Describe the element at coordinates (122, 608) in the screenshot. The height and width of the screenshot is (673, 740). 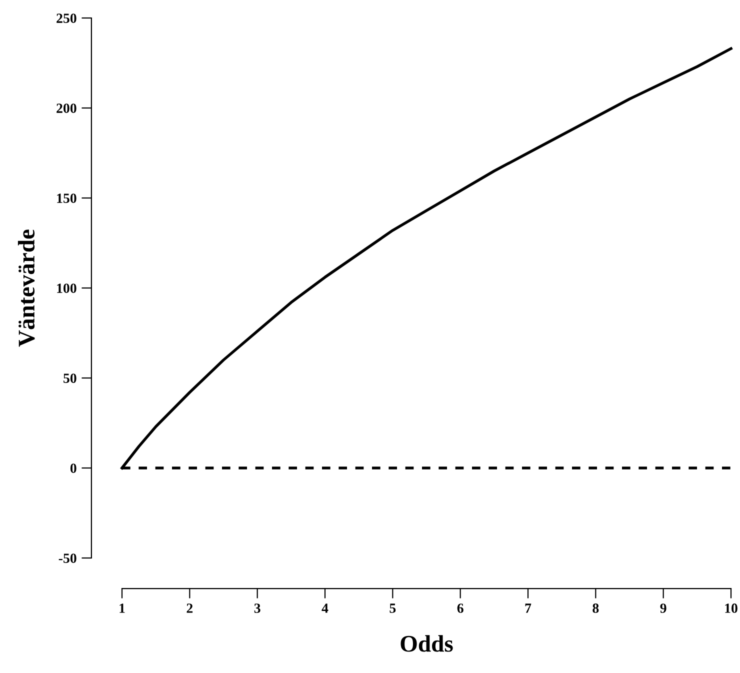
I see `x-tick-label: 1` at that location.